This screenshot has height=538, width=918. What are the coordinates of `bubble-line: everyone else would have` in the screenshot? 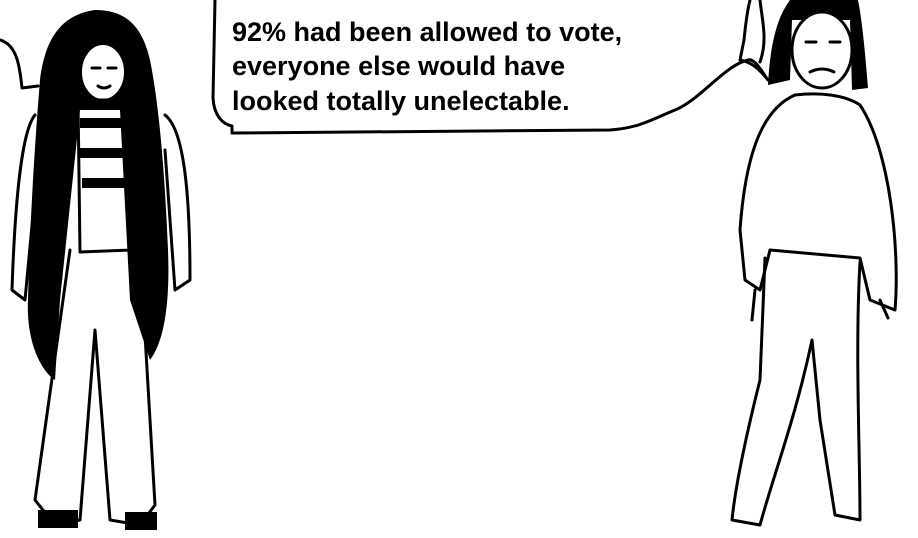 It's located at (398, 66).